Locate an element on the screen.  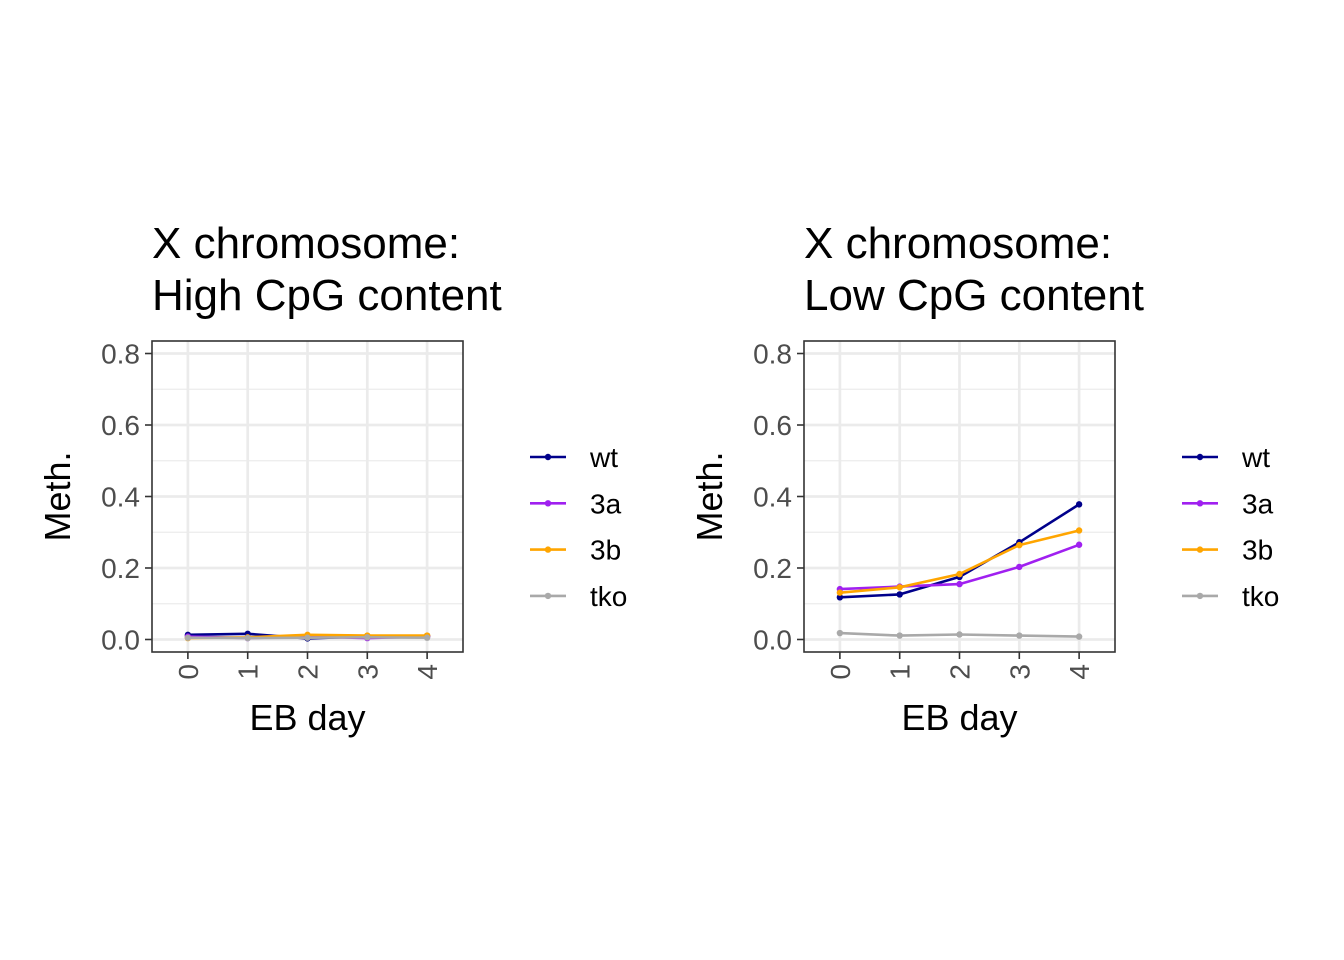
panel-title-line: High CpG content is located at coordinates (327, 295).